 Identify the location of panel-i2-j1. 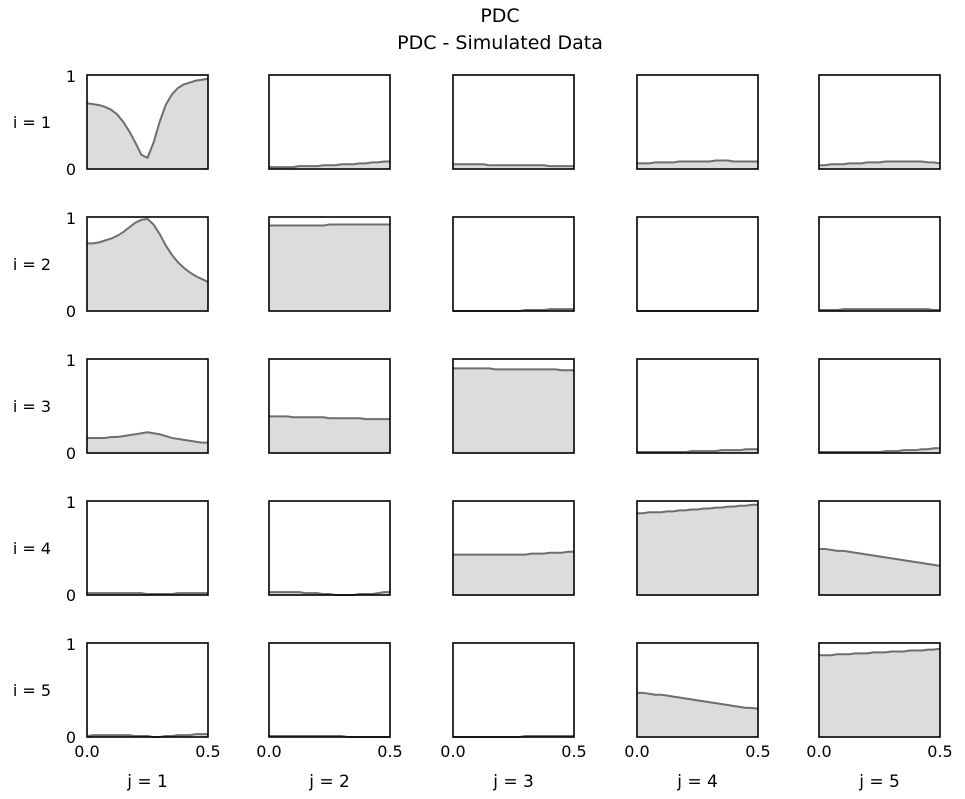
(147, 264).